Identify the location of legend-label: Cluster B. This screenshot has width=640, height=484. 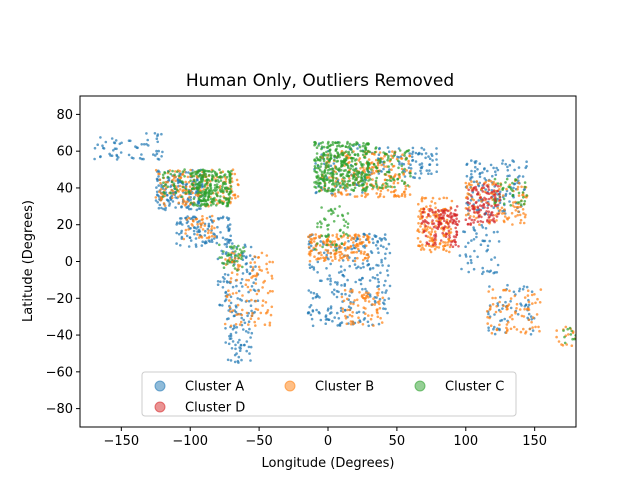
(344, 387).